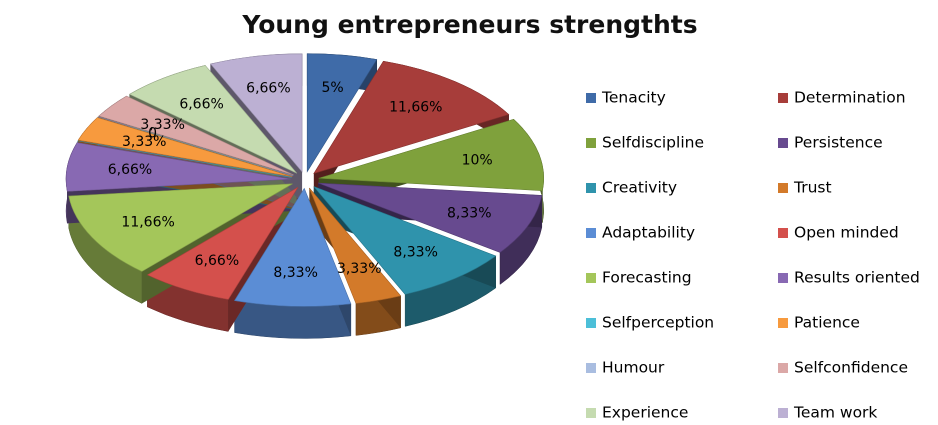 Image resolution: width=938 pixels, height=425 pixels. I want to click on legend-label: Creativity, so click(639, 188).